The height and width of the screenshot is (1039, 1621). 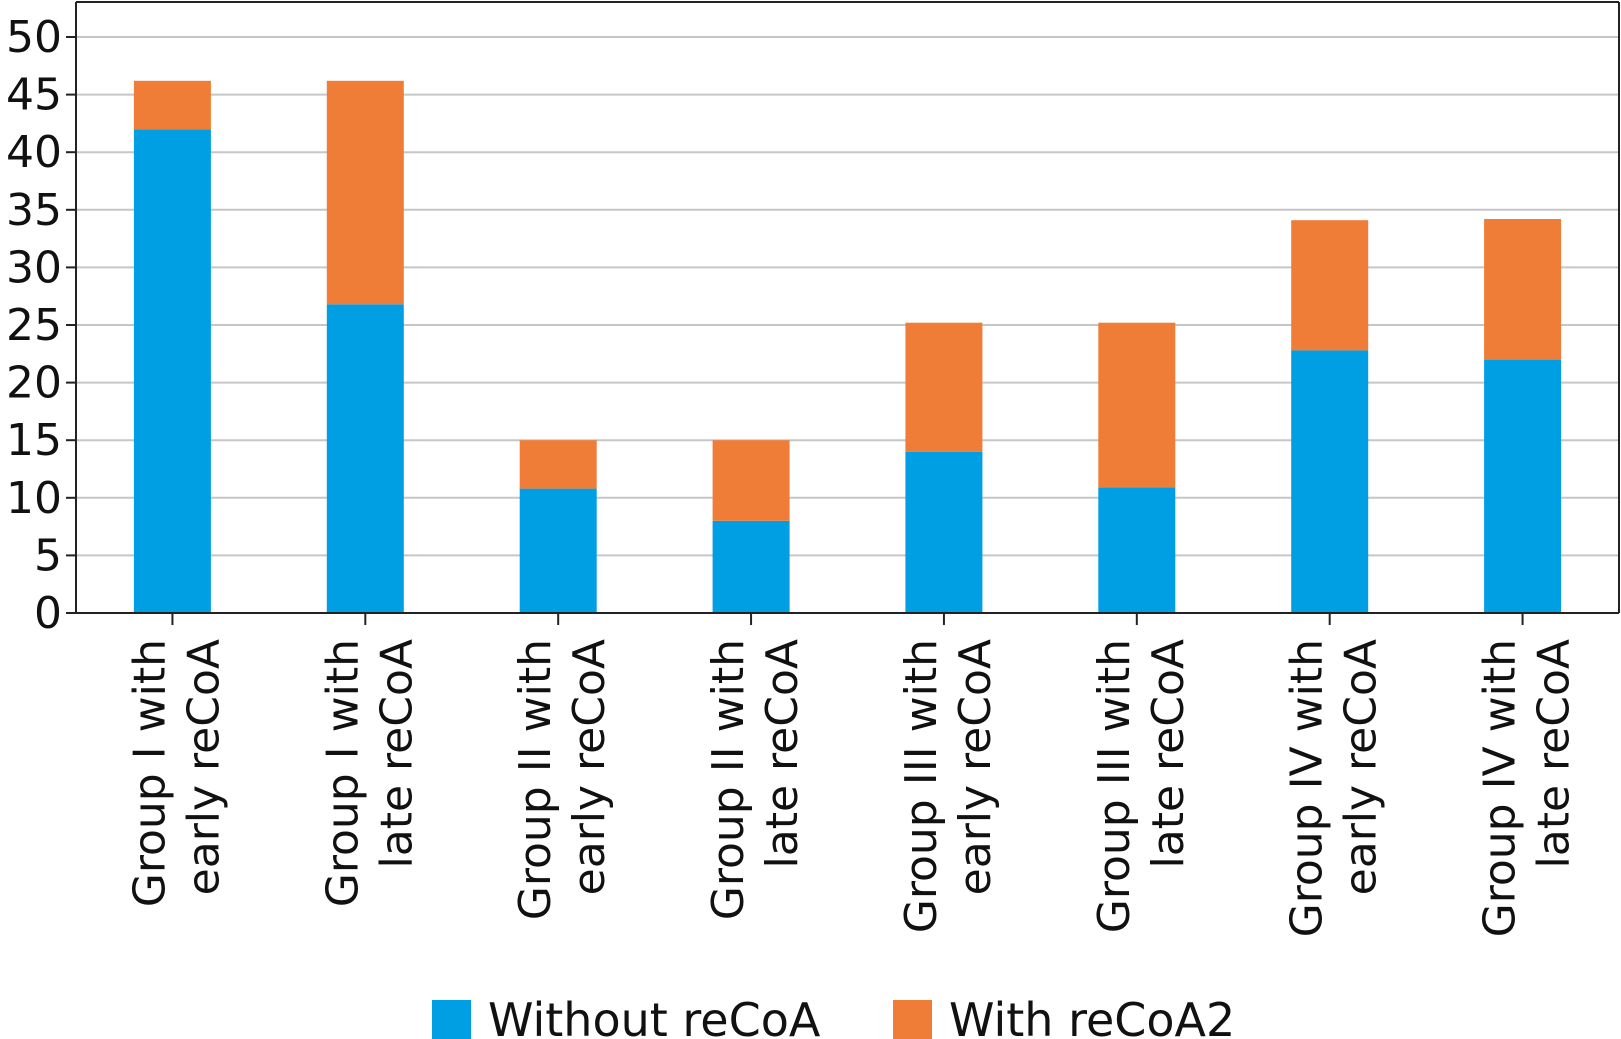 I want to click on y-tick-label: 35, so click(x=34, y=210).